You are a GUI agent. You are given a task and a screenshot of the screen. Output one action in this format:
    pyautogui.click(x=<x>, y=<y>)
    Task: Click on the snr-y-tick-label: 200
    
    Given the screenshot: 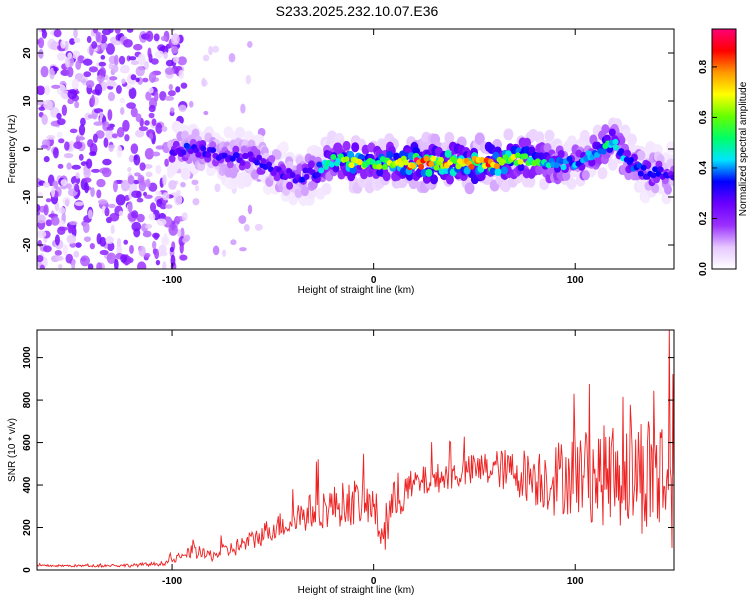 What is the action you would take?
    pyautogui.click(x=27, y=527)
    